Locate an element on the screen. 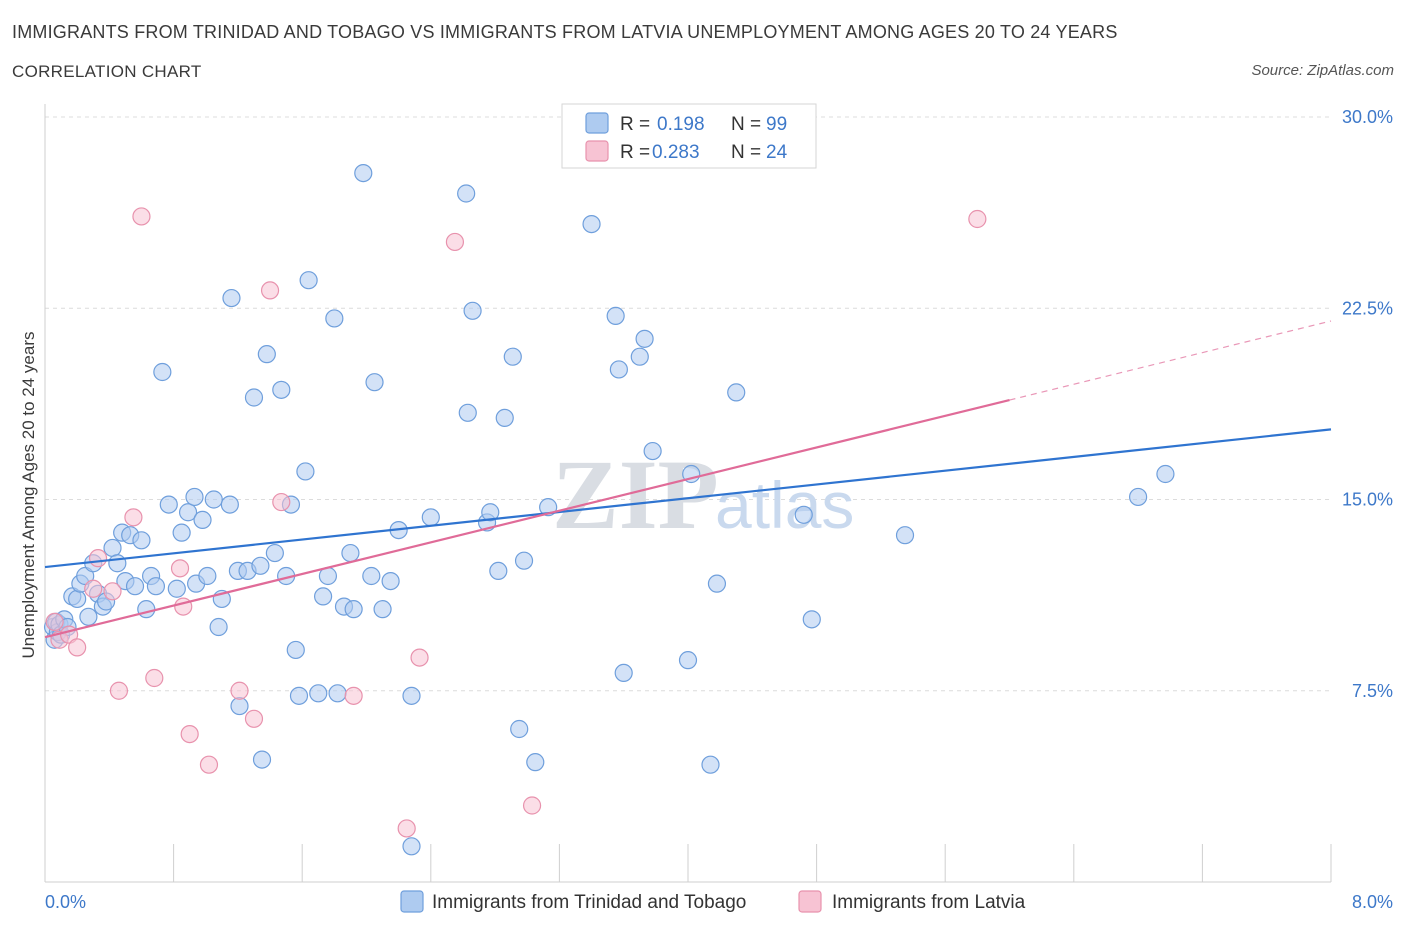 The image size is (1406, 930). legend-r-value-2: 0.283 is located at coordinates (676, 152).